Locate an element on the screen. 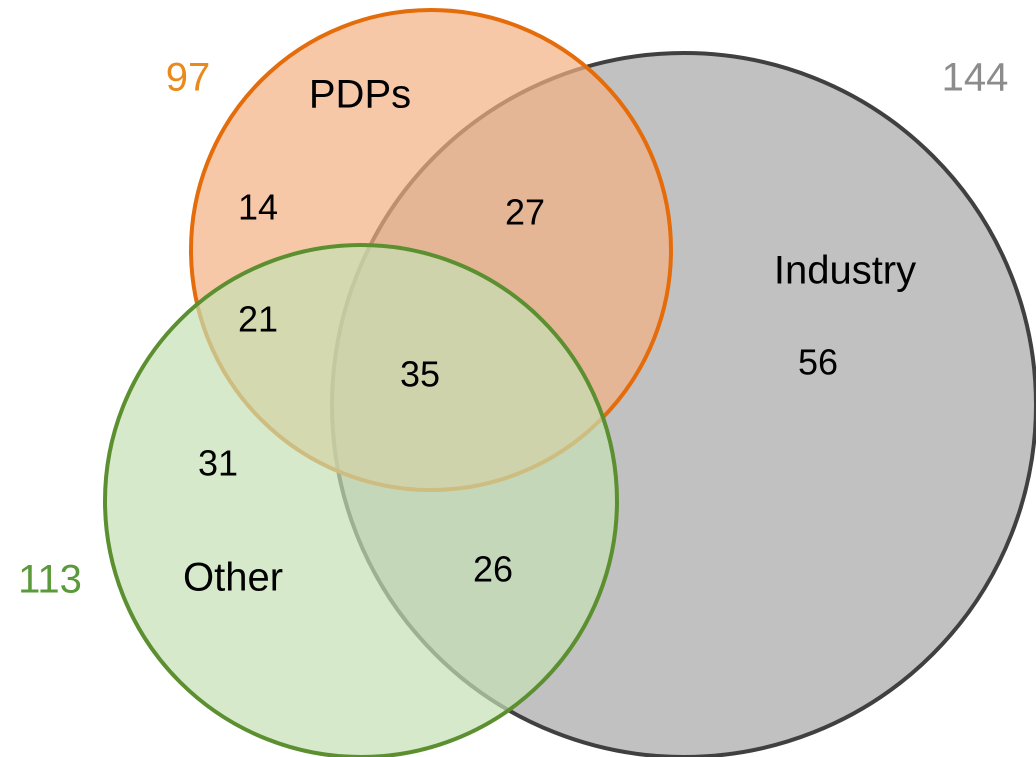 This screenshot has height=757, width=1036. set-name: Industry is located at coordinates (845, 271).